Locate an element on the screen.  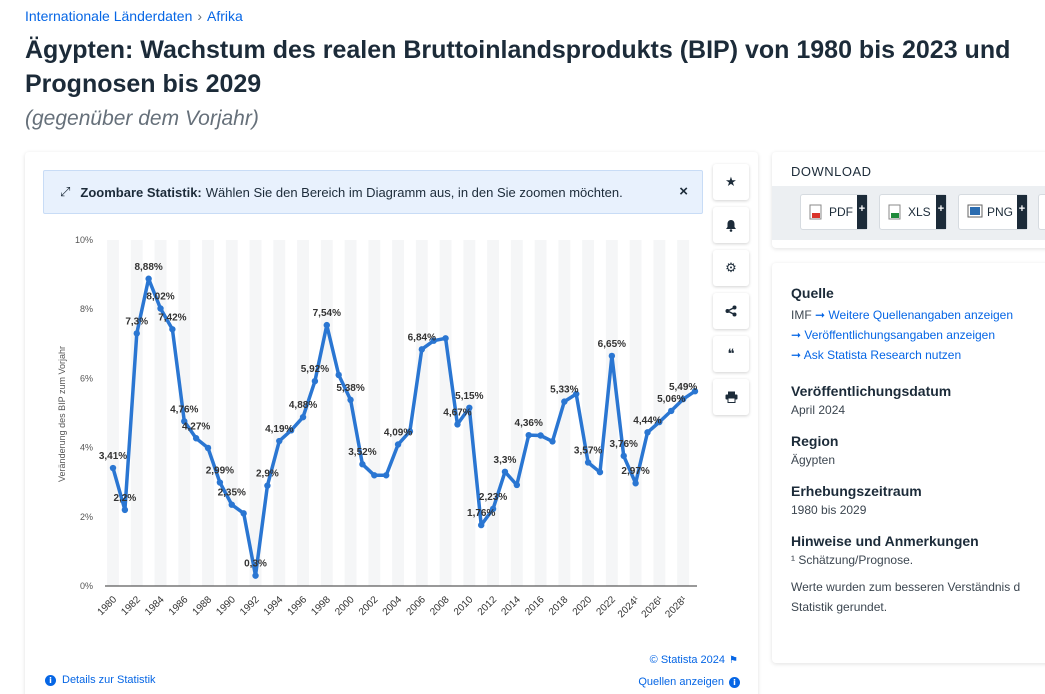
y-tick-label: 2% is located at coordinates (86, 517).